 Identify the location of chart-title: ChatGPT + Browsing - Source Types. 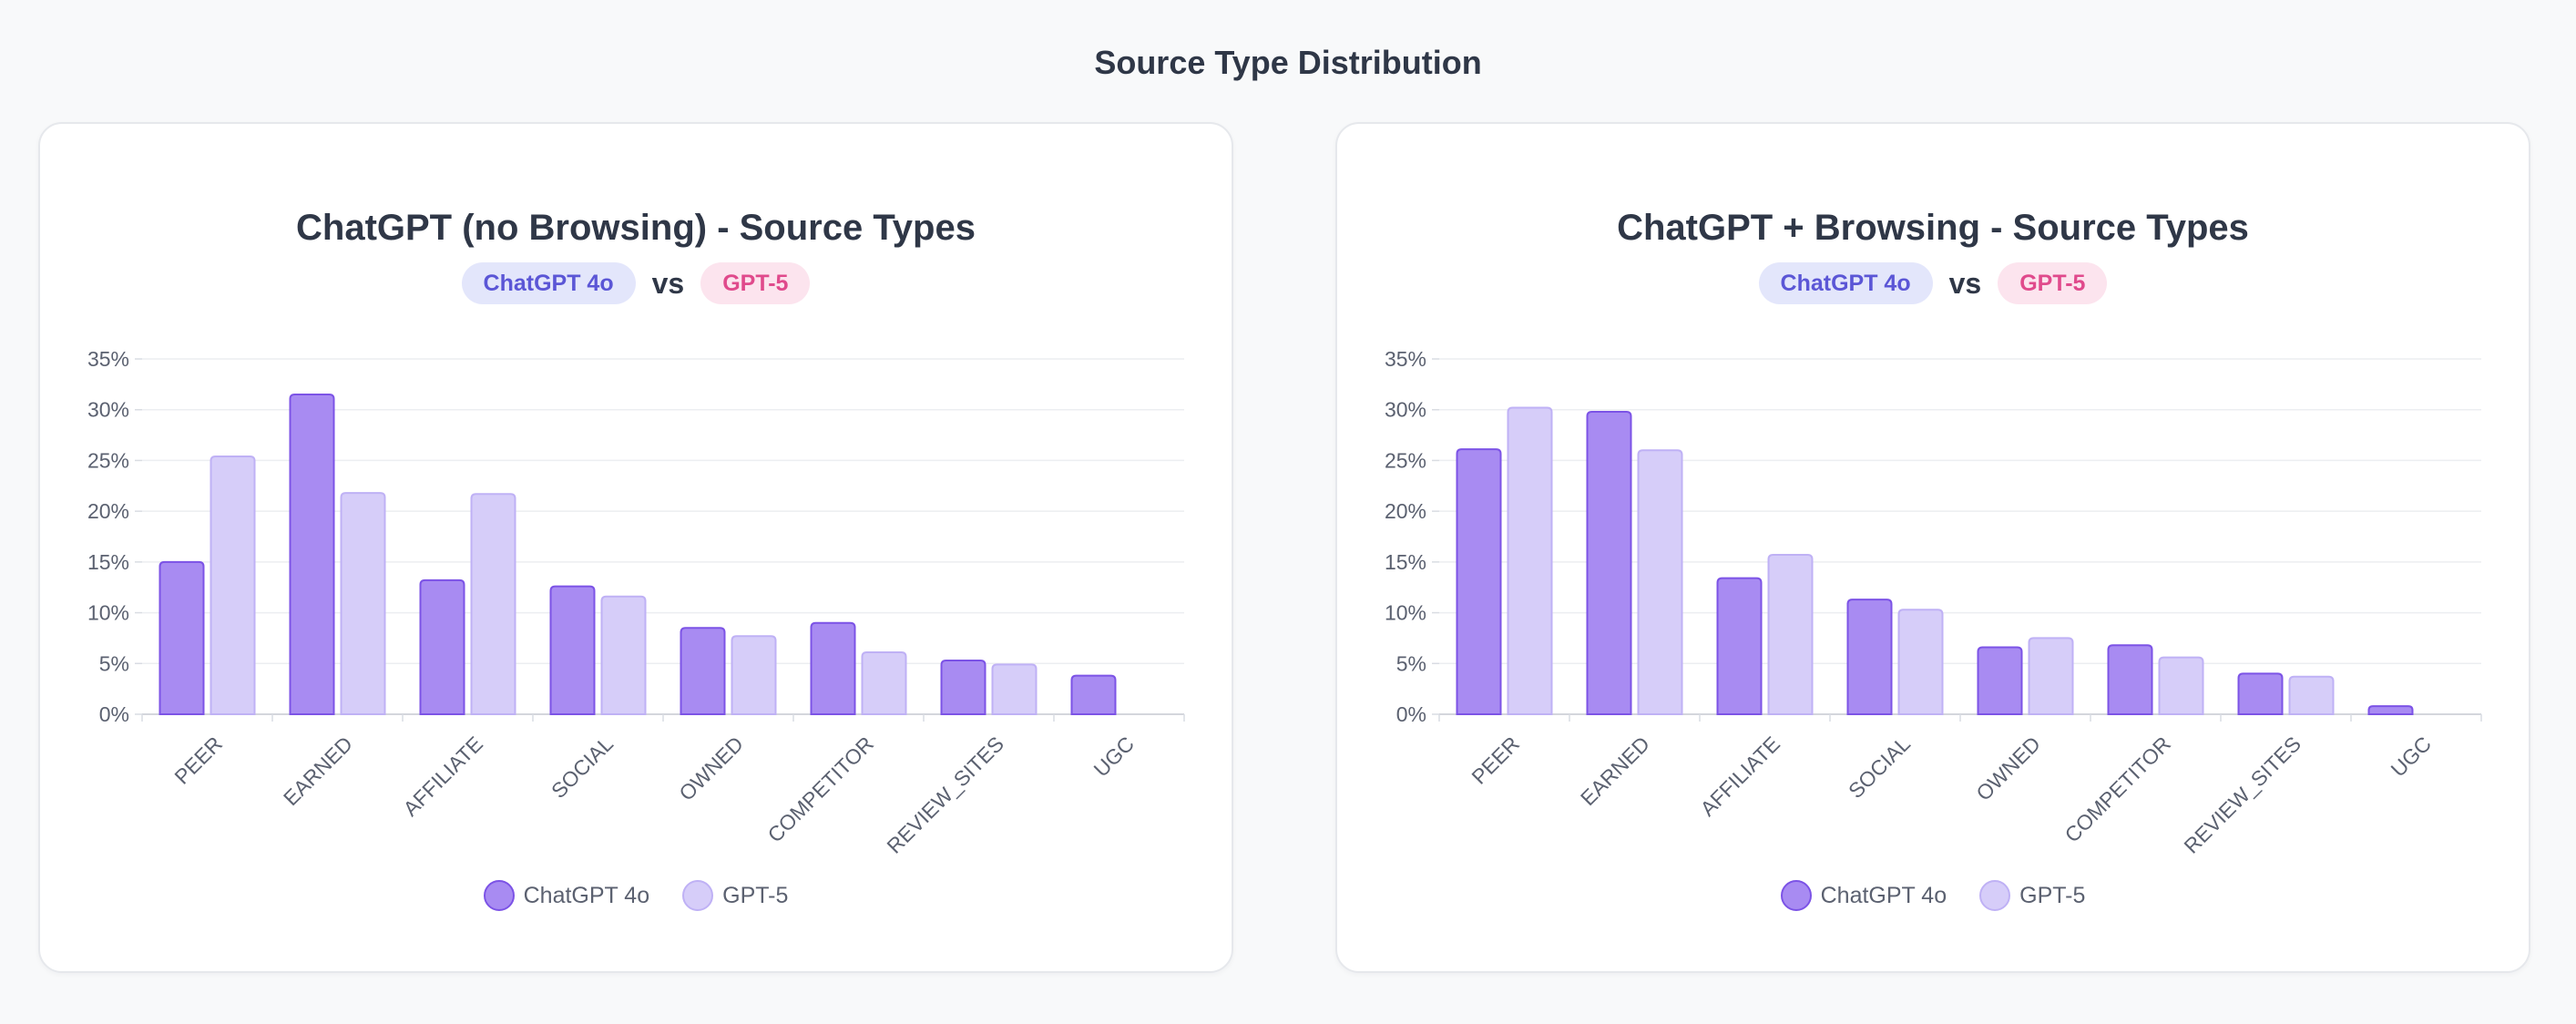
(1933, 228).